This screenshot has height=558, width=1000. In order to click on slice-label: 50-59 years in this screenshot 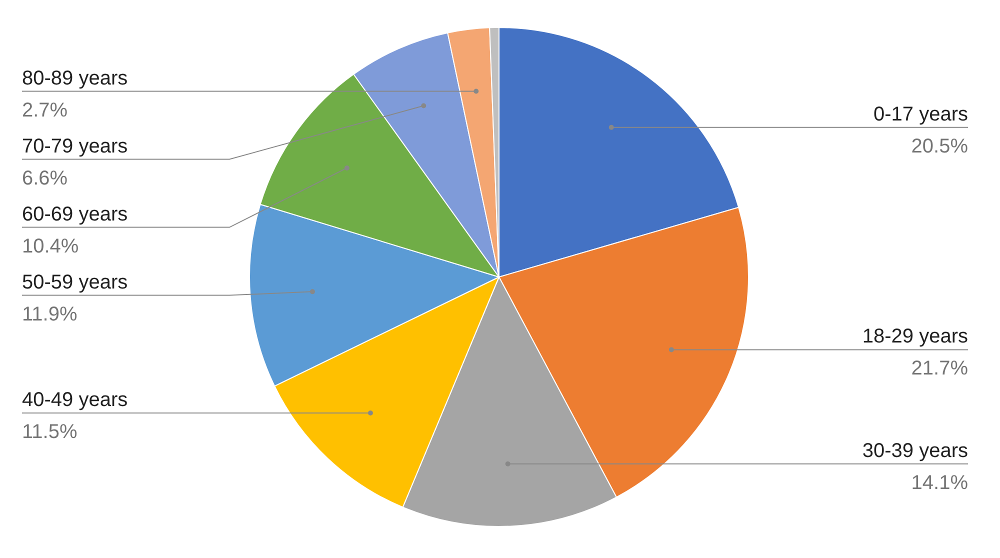, I will do `click(75, 282)`.